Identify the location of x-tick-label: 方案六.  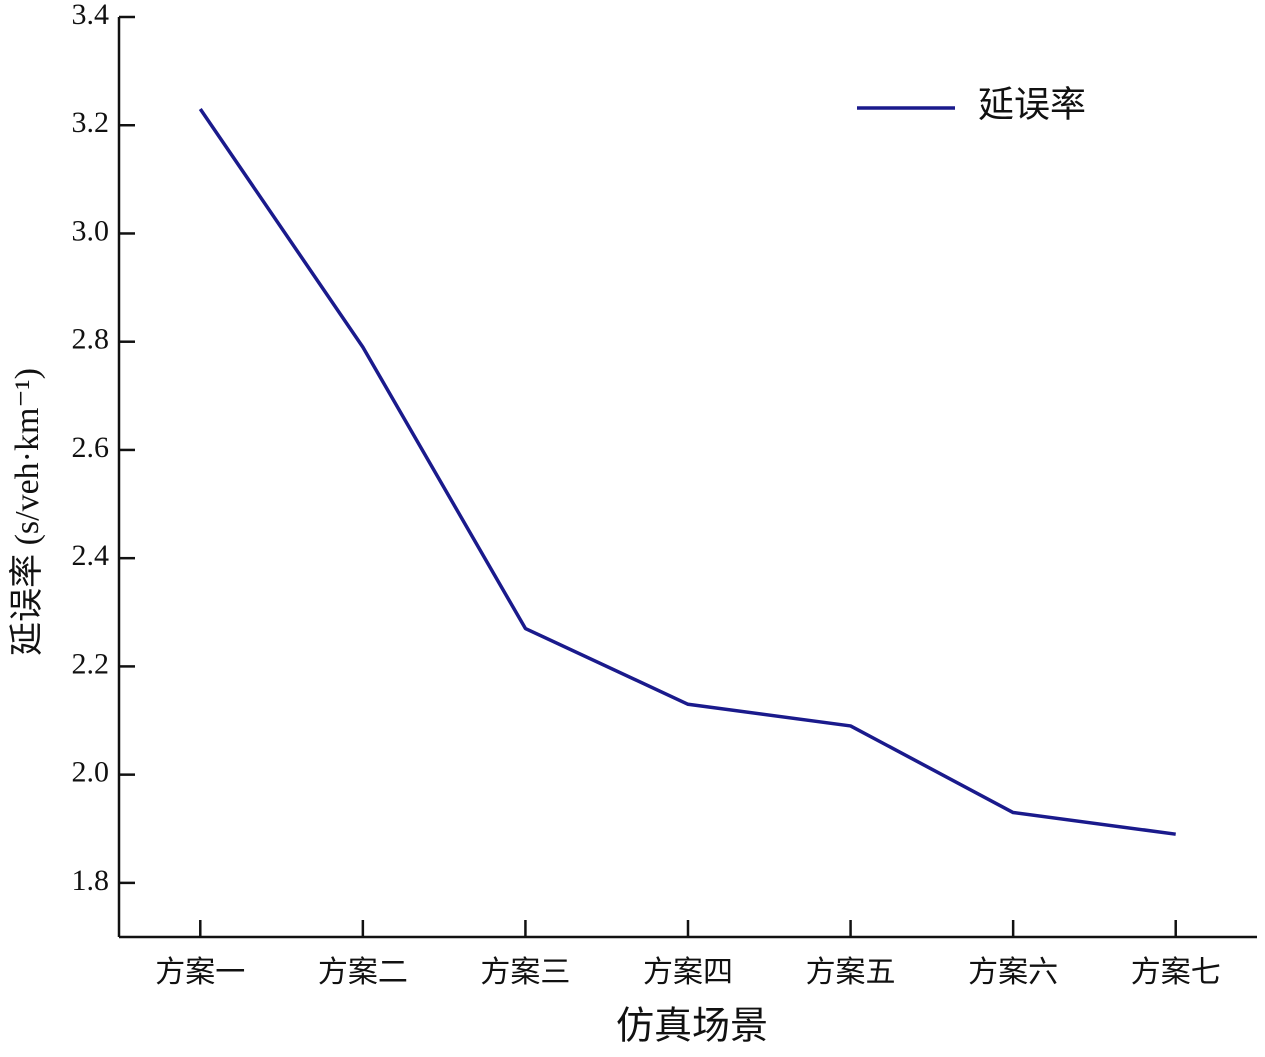
(1013, 972).